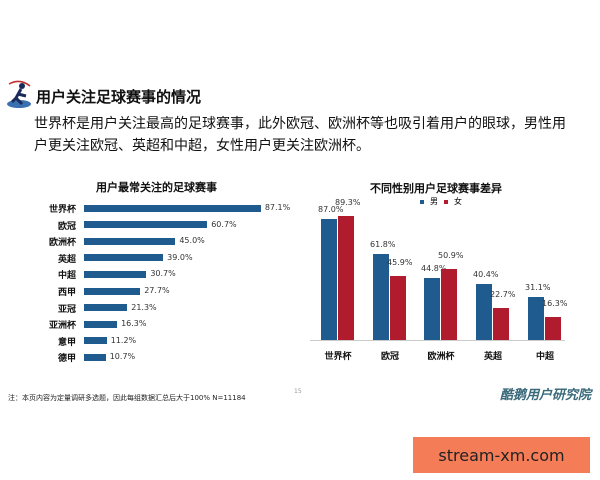  What do you see at coordinates (180, 257) in the screenshot?
I see `data-label: 39.0%` at bounding box center [180, 257].